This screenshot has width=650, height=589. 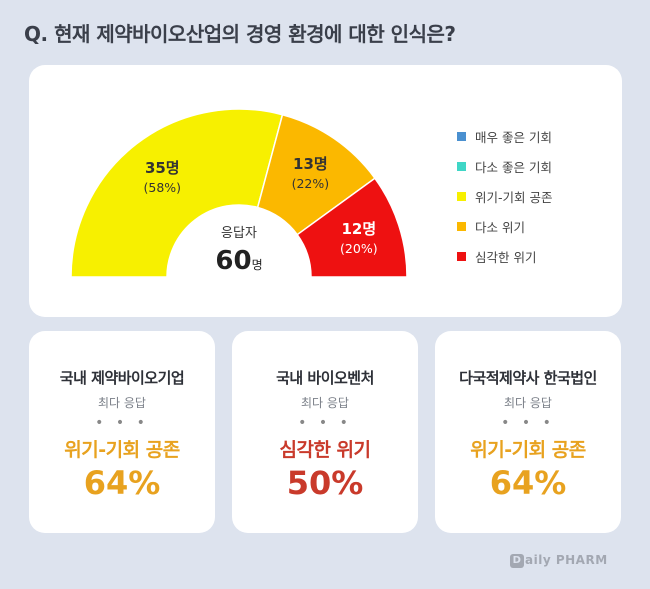 I want to click on card-percent: 50%, so click(x=325, y=483).